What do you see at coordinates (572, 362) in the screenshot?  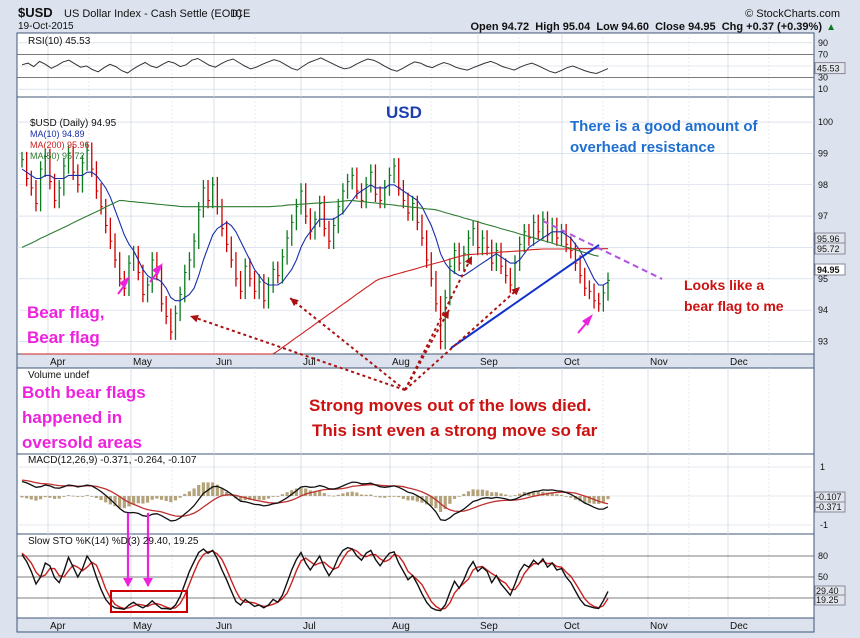 I see `x-tick-label: Oct` at bounding box center [572, 362].